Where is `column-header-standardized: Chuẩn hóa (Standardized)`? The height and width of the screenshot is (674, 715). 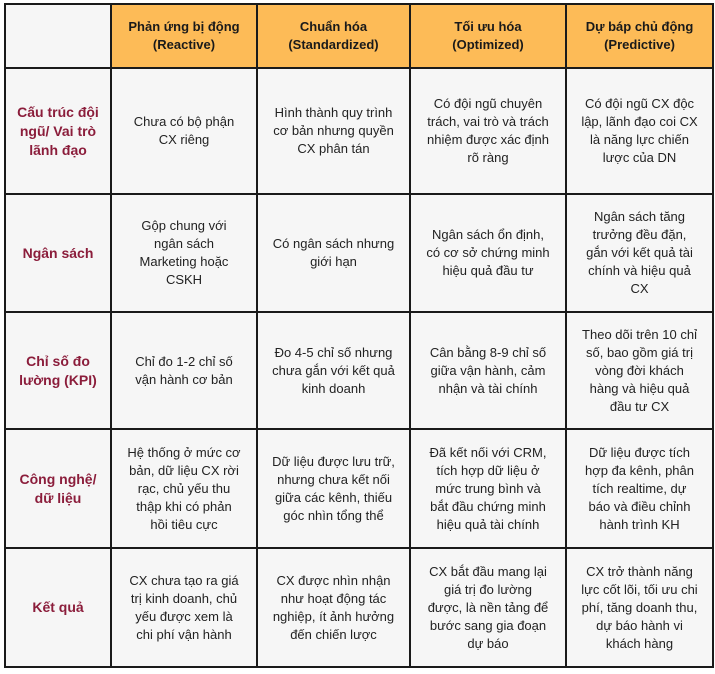
column-header-standardized: Chuẩn hóa (Standardized) is located at coordinates (333, 36).